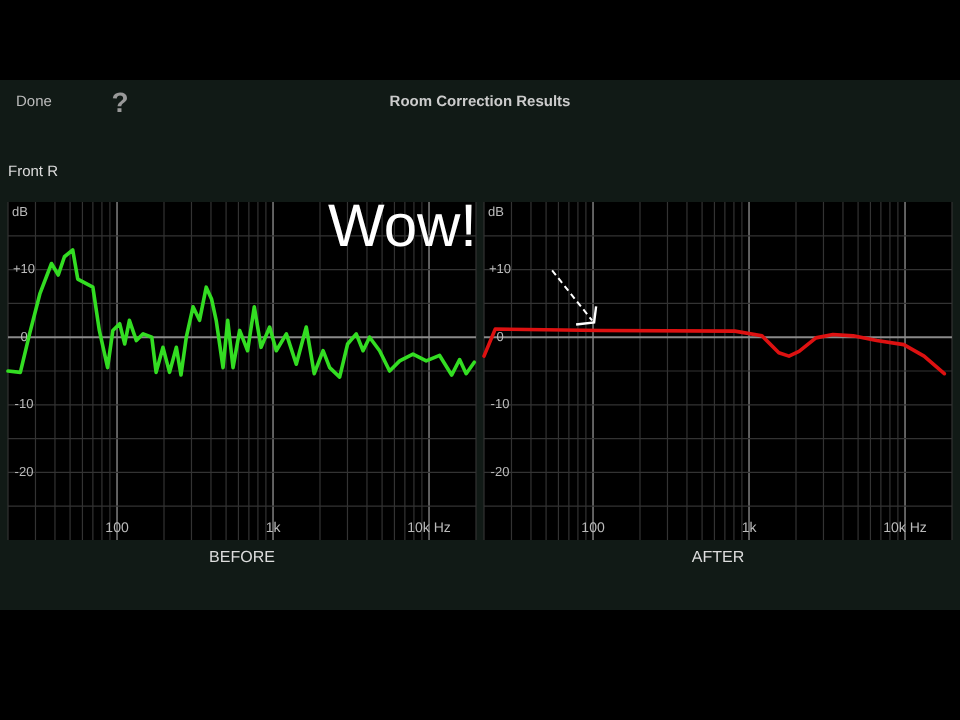  Describe the element at coordinates (403, 227) in the screenshot. I see `annotation: Wow!` at that location.